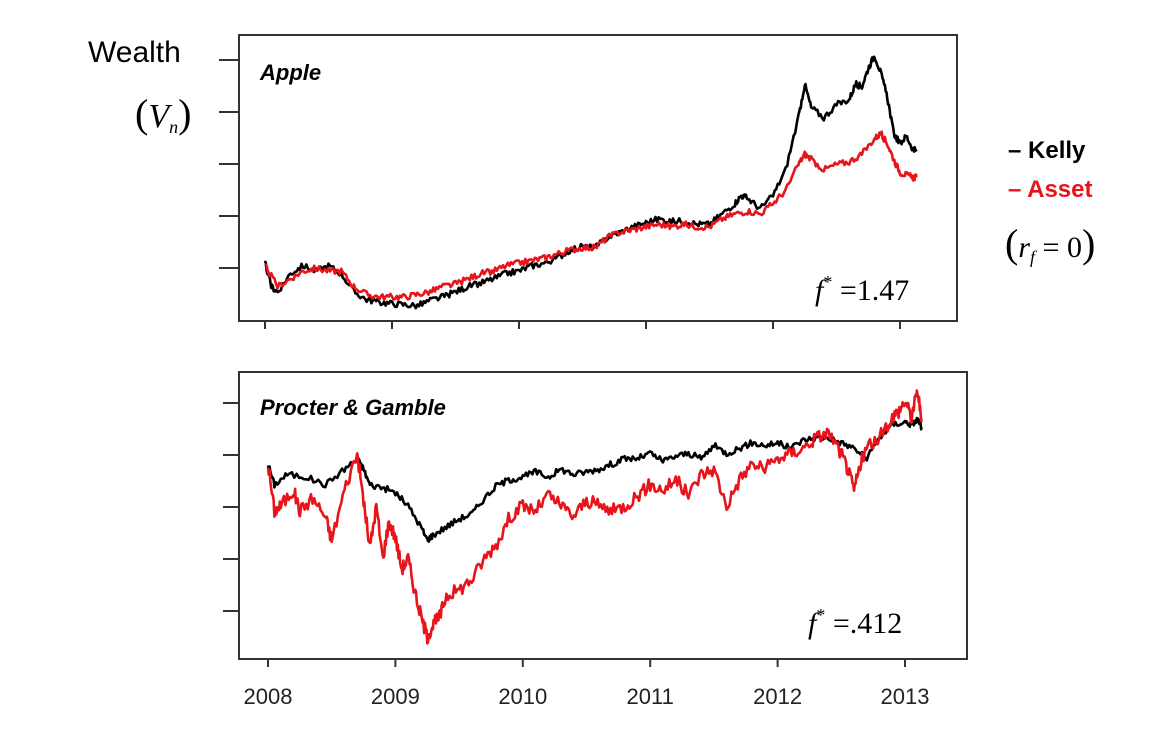  What do you see at coordinates (587, 696) in the screenshot?
I see `x-axis-labels: 2008 2009 2010 2011 2012 2013` at bounding box center [587, 696].